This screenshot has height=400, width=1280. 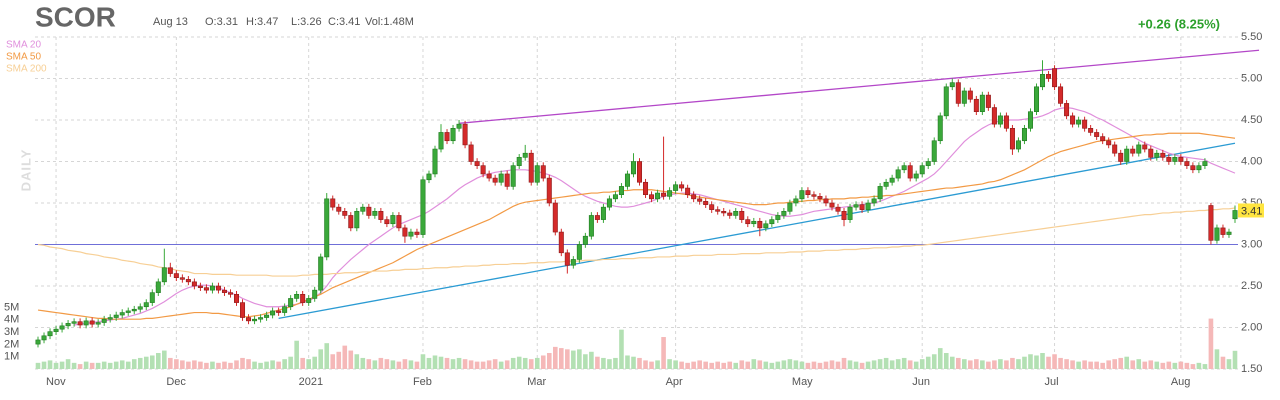 What do you see at coordinates (11, 344) in the screenshot?
I see `volume-tick-label: 2M` at bounding box center [11, 344].